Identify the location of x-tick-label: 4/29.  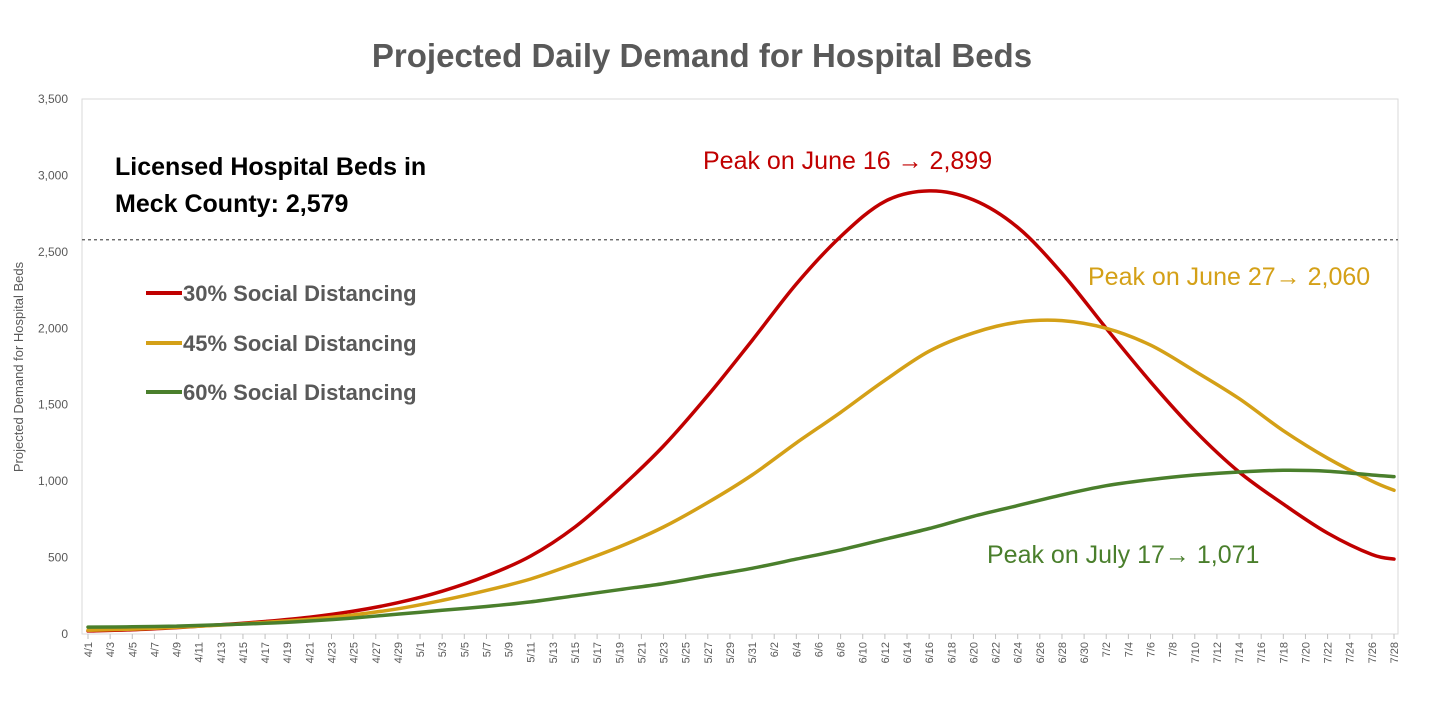
(399, 652).